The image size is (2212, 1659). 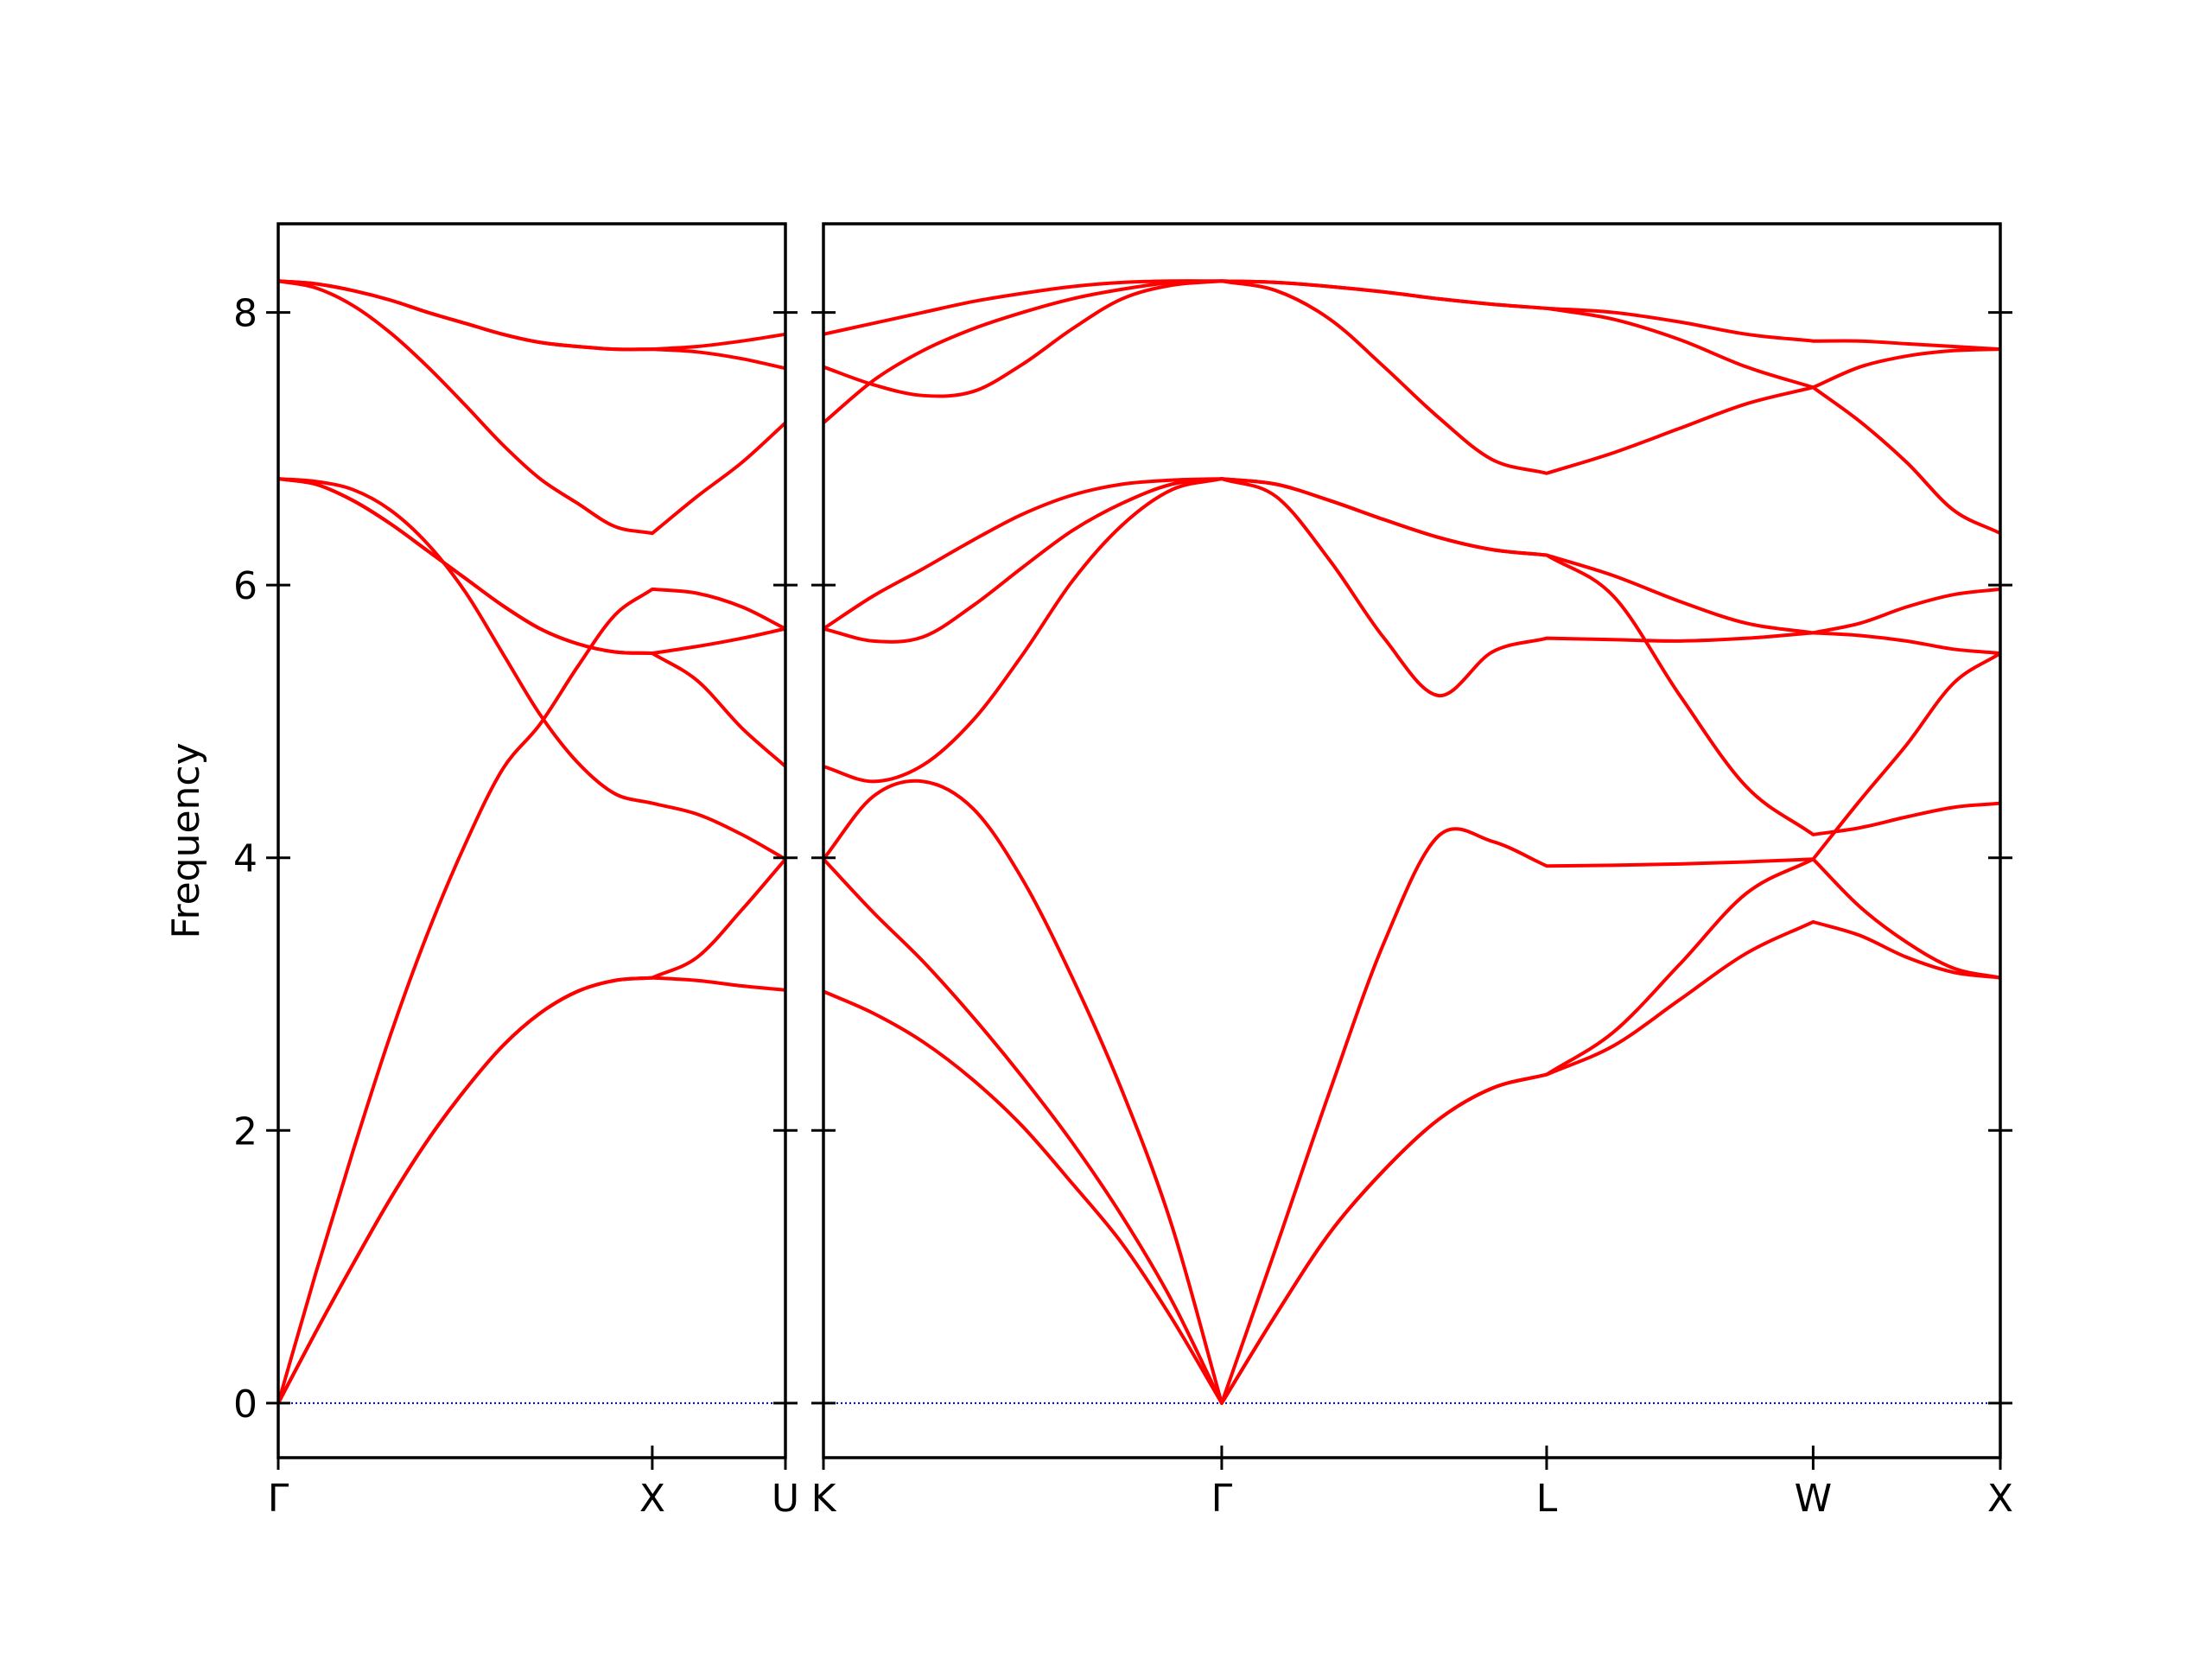 What do you see at coordinates (245, 586) in the screenshot?
I see `y-tick-label: 6` at bounding box center [245, 586].